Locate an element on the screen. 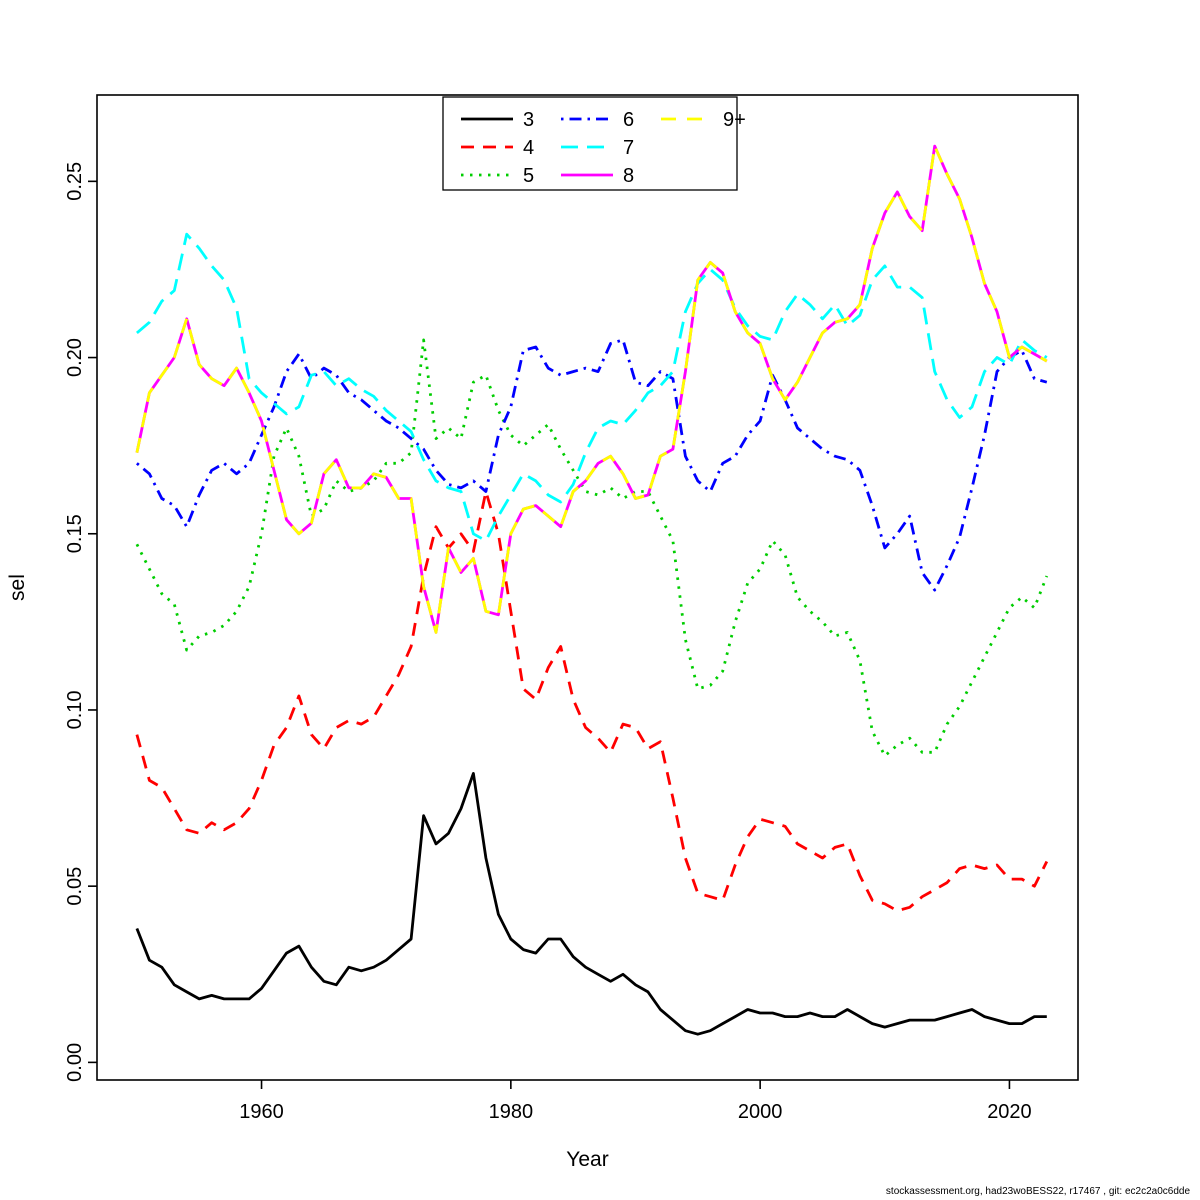 The image size is (1200, 1200). legend-label-9+: 9+ is located at coordinates (734, 120).